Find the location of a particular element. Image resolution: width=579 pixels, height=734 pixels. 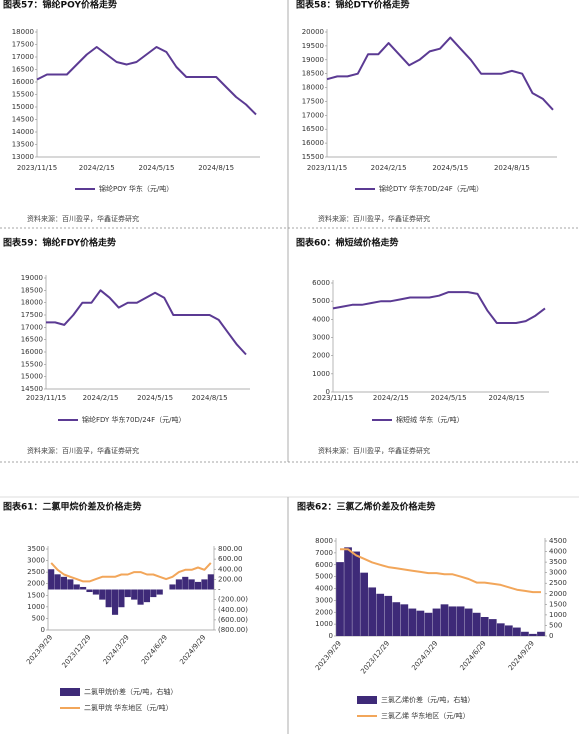

y-tick-label: 19500 is located at coordinates (313, 46).